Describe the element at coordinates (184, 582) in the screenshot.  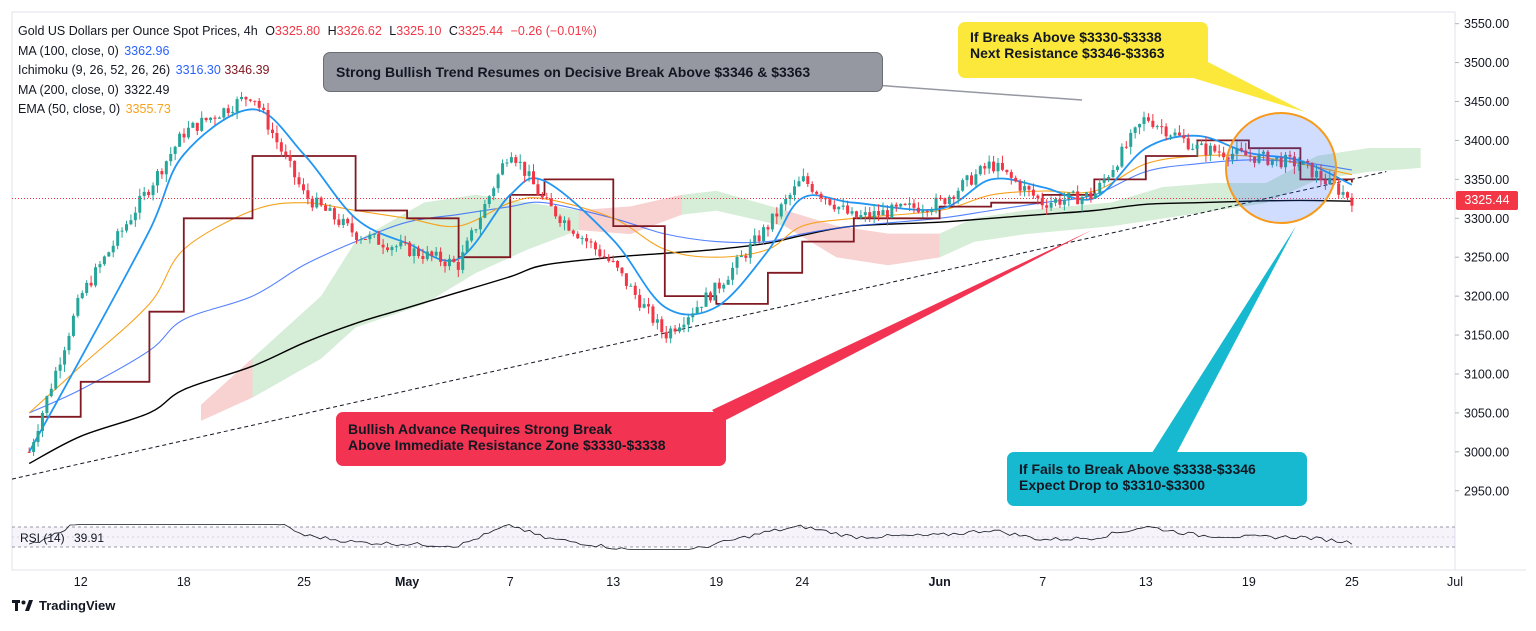
I see `time-tick-label: 18` at that location.